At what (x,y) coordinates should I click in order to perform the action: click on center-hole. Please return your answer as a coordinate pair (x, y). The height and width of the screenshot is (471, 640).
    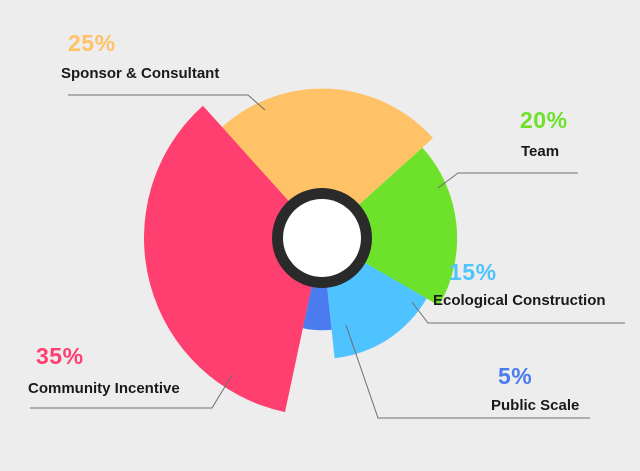
    Looking at the image, I should click on (322, 238).